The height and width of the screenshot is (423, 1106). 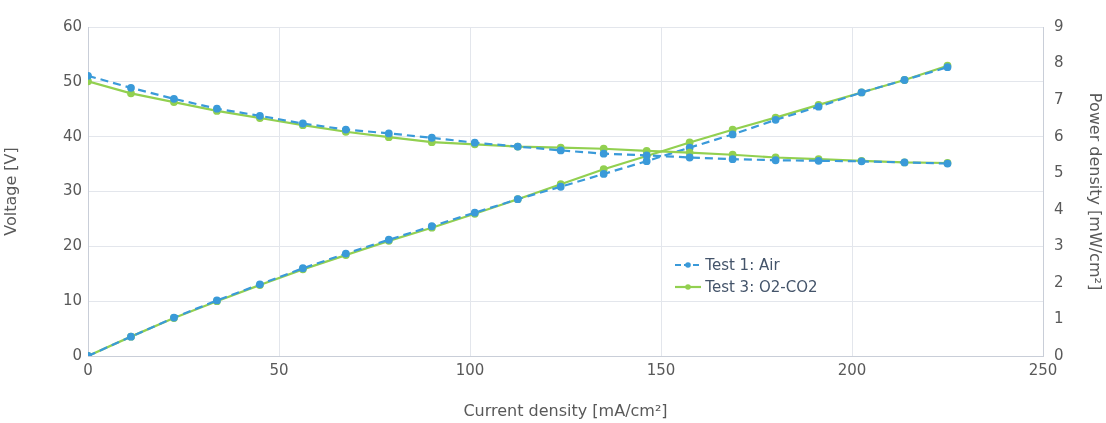 What do you see at coordinates (279, 369) in the screenshot?
I see `x-tick-label: 50` at bounding box center [279, 369].